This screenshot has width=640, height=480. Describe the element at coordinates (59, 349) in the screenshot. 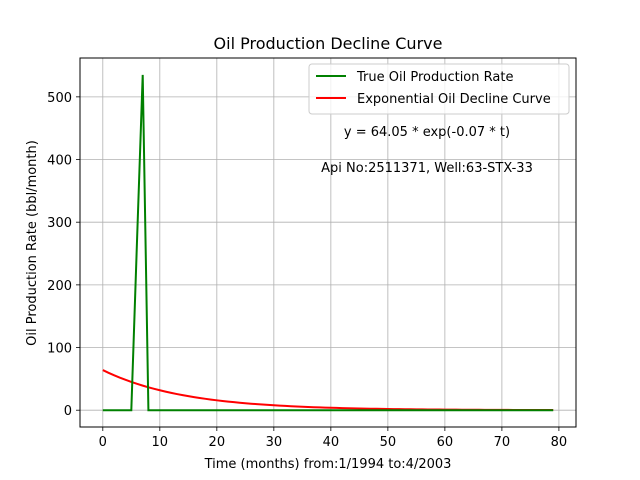

I see `y-tick-label: 100` at that location.